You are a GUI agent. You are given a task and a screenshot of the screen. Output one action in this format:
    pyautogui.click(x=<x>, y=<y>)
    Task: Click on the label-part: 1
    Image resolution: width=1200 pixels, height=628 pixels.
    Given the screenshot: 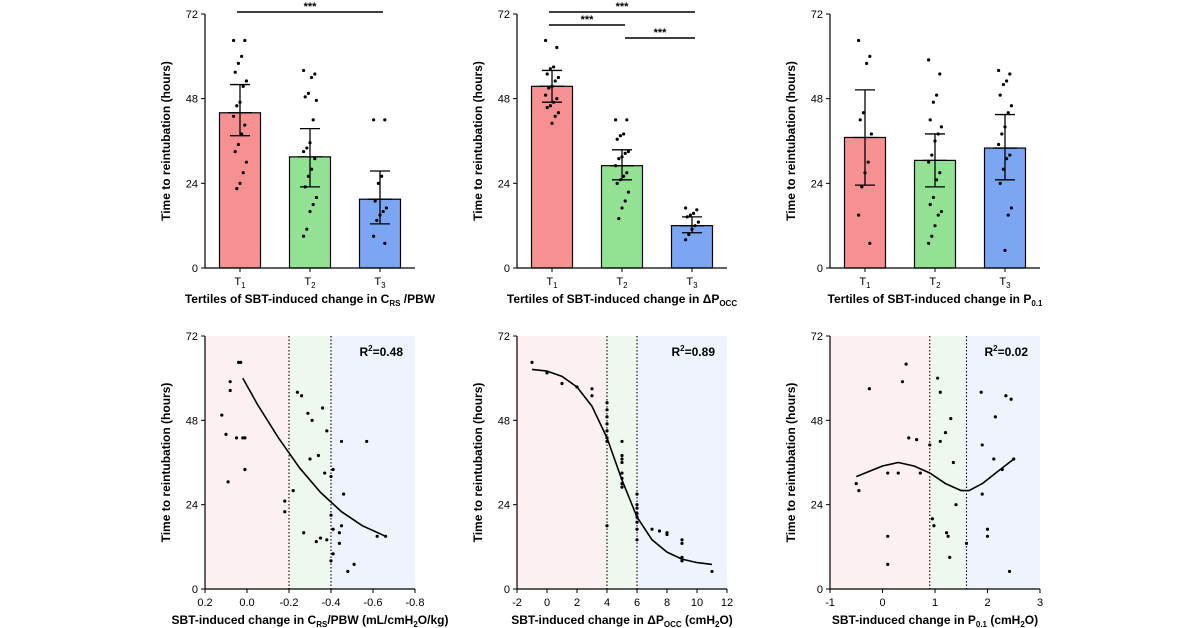 What is the action you would take?
    pyautogui.click(x=555, y=285)
    